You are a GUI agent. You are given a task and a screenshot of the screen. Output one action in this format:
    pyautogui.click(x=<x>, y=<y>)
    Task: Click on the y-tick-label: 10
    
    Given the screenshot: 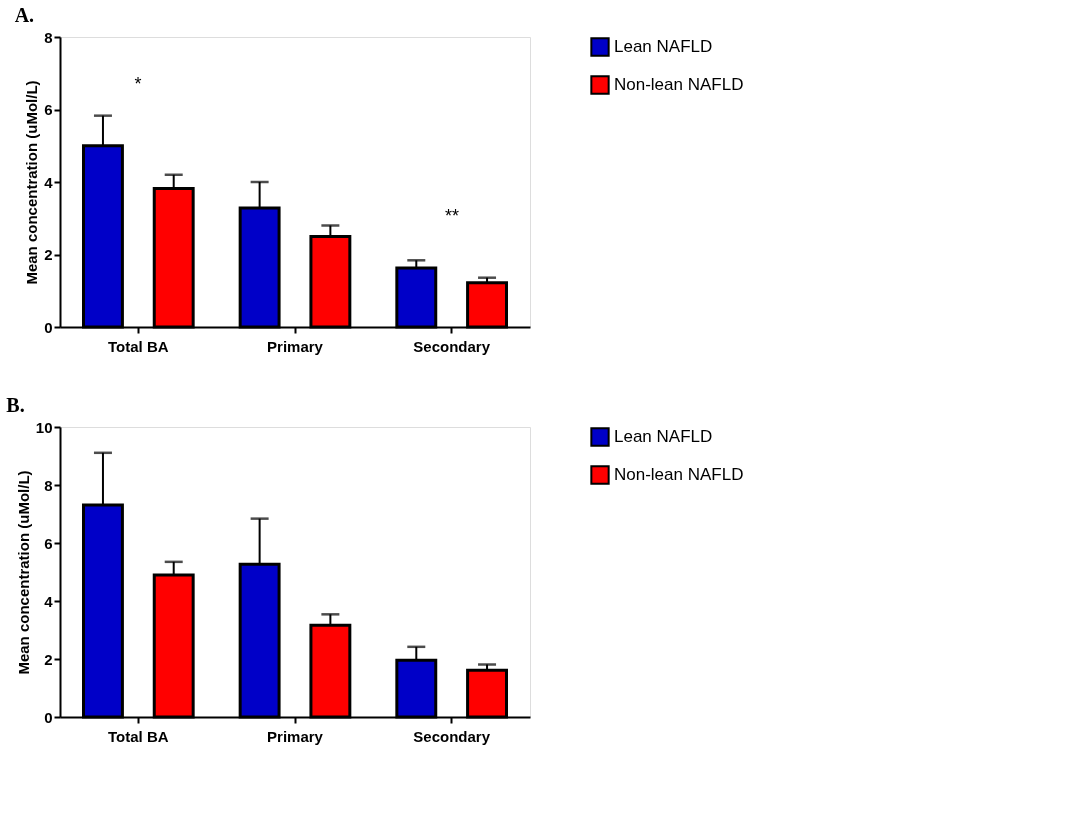 What is the action you would take?
    pyautogui.click(x=44, y=427)
    